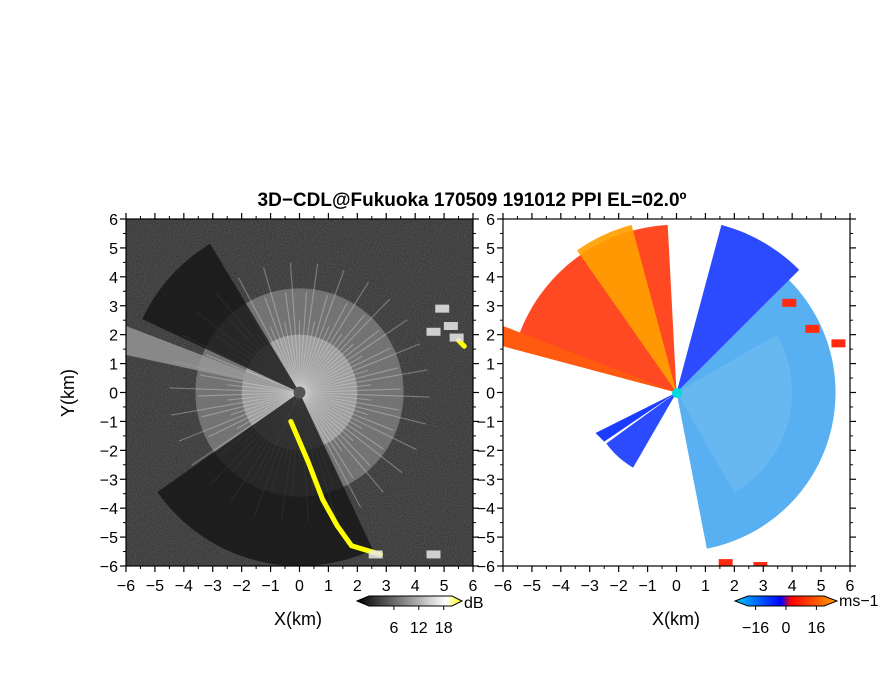 The width and height of the screenshot is (880, 680). I want to click on y-tick-label: 2, so click(490, 336).